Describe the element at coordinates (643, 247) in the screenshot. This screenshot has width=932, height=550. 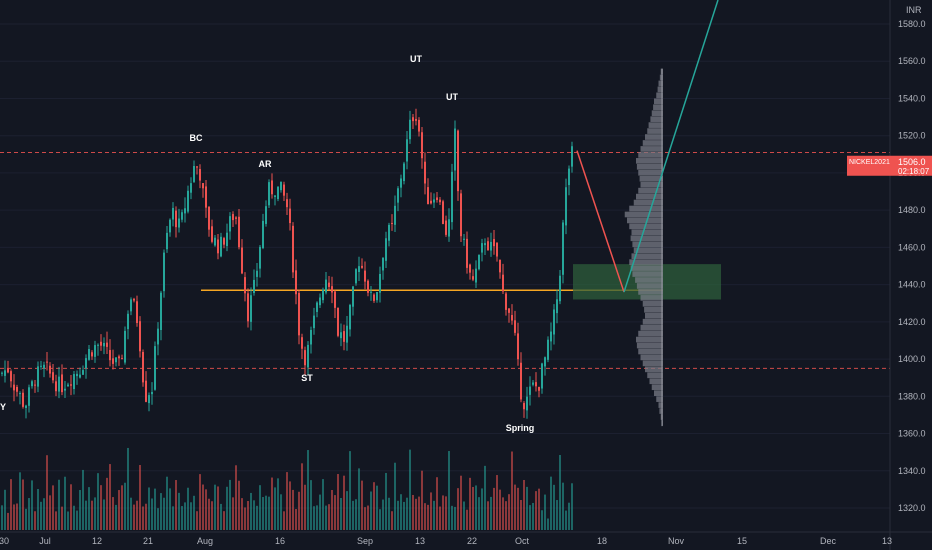
I see `volume-profile` at that location.